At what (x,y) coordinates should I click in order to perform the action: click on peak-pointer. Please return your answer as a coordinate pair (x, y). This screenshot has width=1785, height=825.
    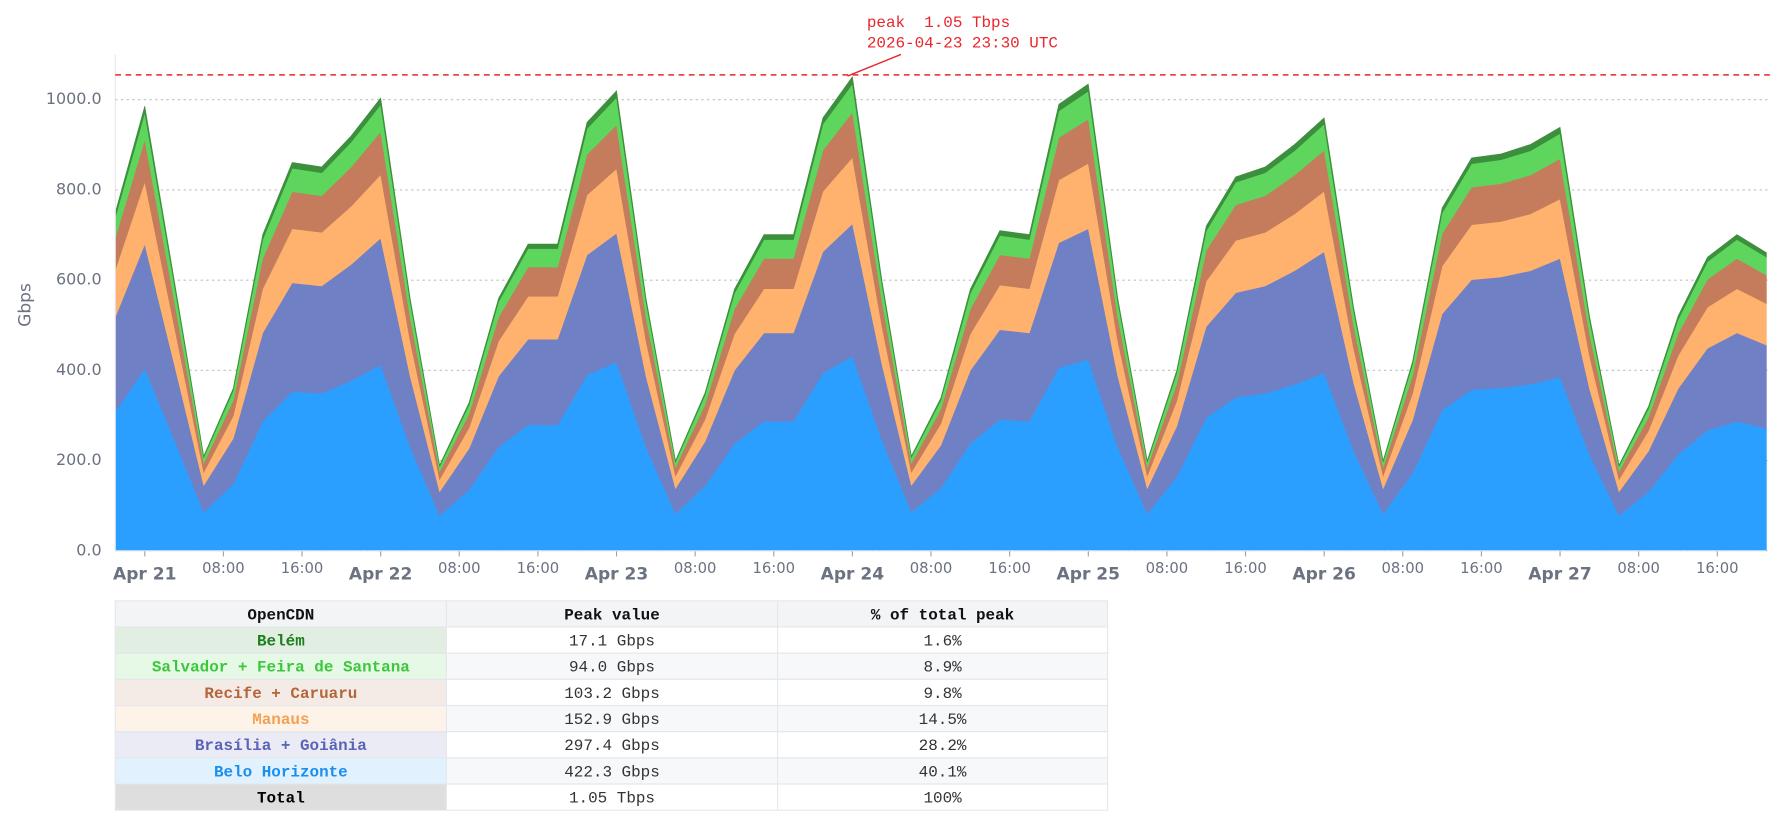
    Looking at the image, I should click on (874, 65).